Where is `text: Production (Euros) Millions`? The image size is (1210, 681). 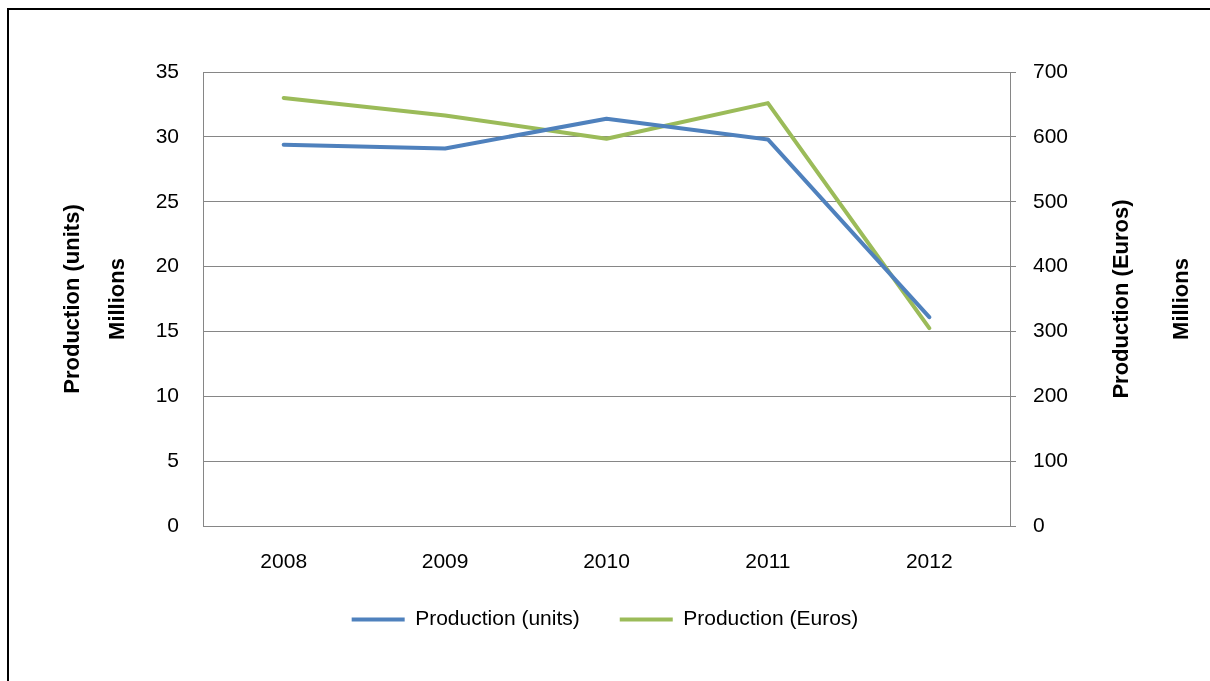 text: Production (Euros) Millions is located at coordinates (1151, 299).